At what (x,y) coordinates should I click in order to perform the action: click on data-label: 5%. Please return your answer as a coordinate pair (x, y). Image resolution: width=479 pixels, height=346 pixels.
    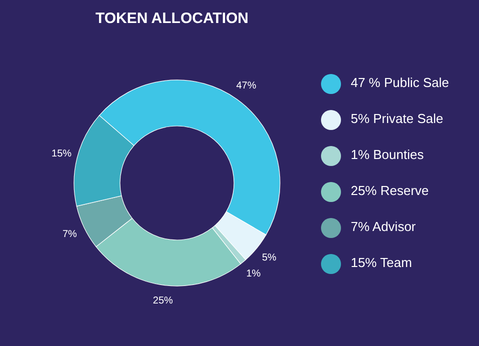
    Looking at the image, I should click on (269, 258).